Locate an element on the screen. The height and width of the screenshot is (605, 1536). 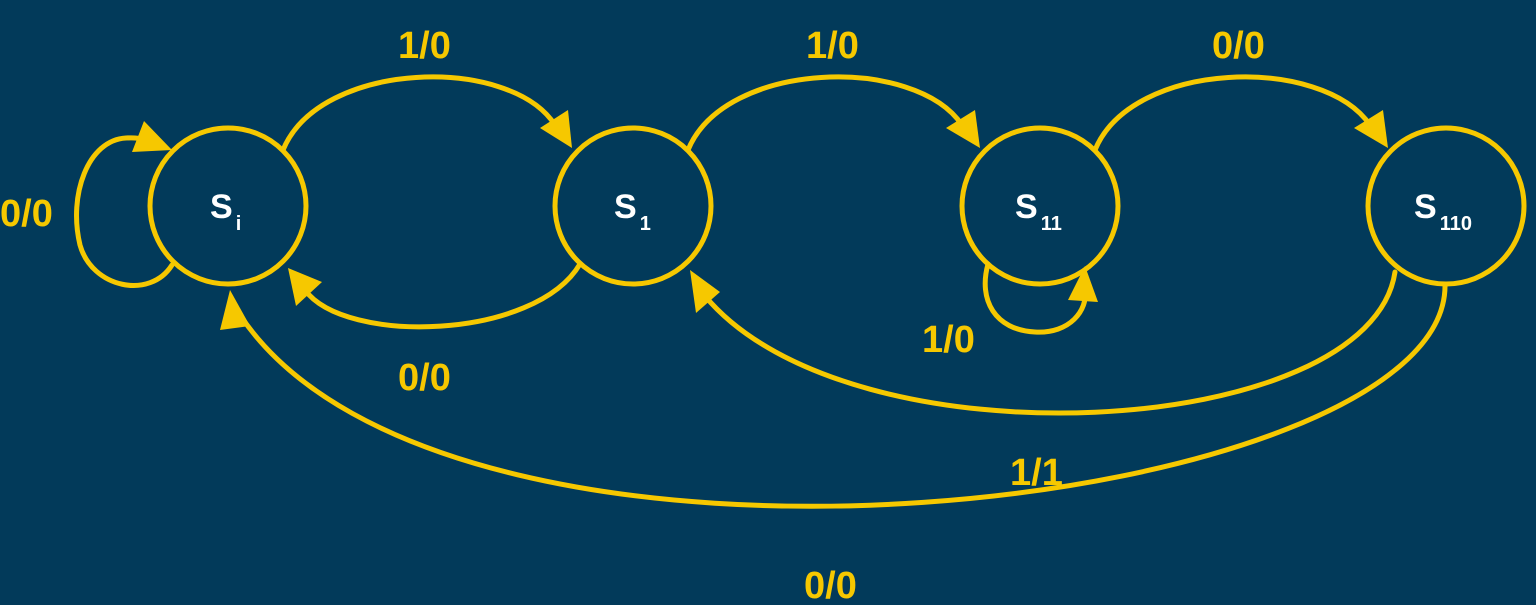
edge-s110-to-s1-arrowhead is located at coordinates (705, 291).